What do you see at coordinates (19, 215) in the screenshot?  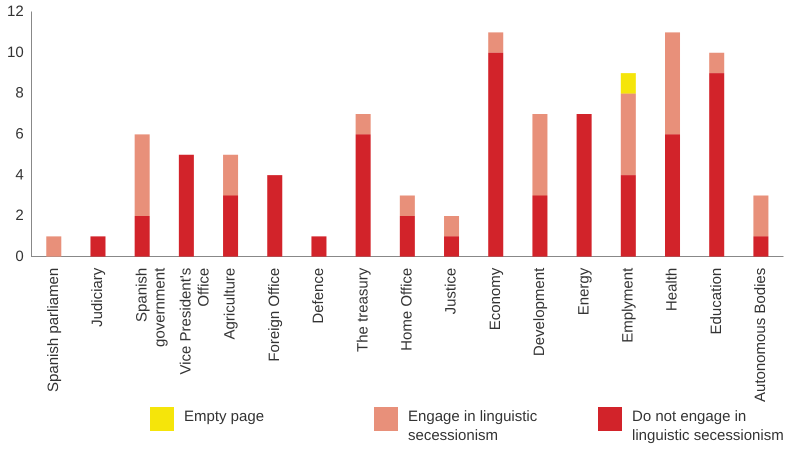 I see `y-tick-label: 2` at bounding box center [19, 215].